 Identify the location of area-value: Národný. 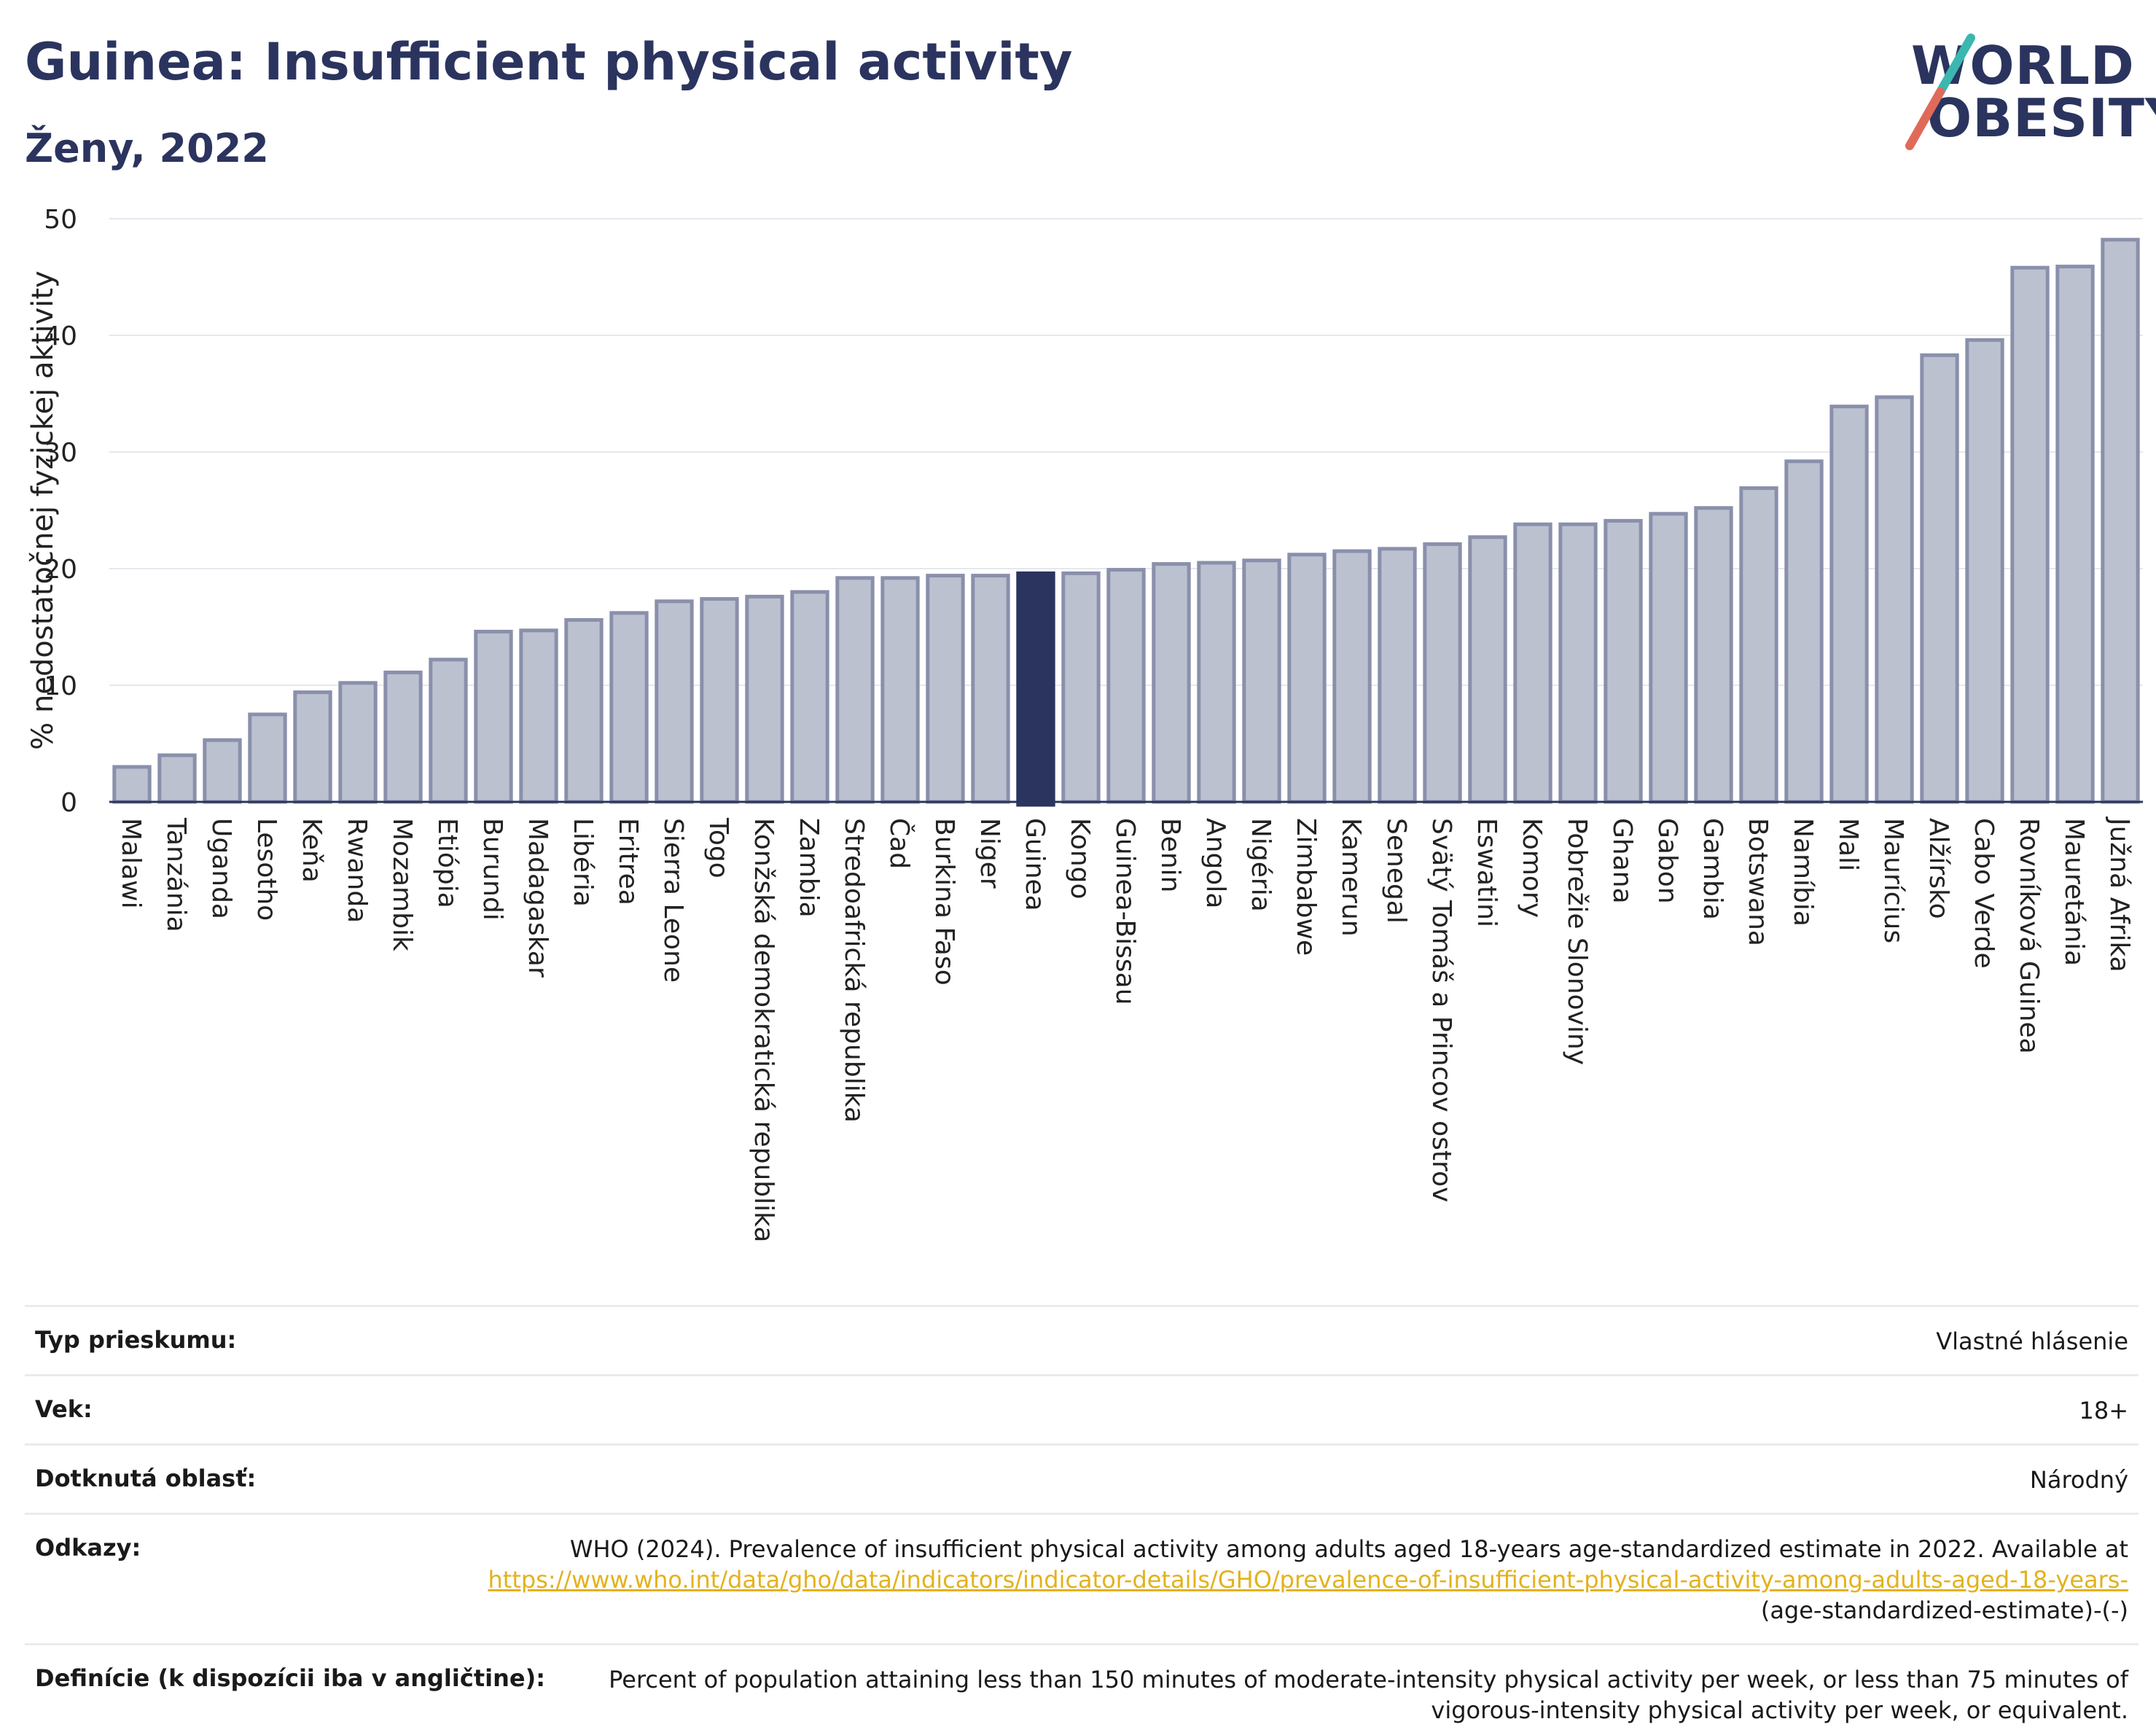
(2078, 1480).